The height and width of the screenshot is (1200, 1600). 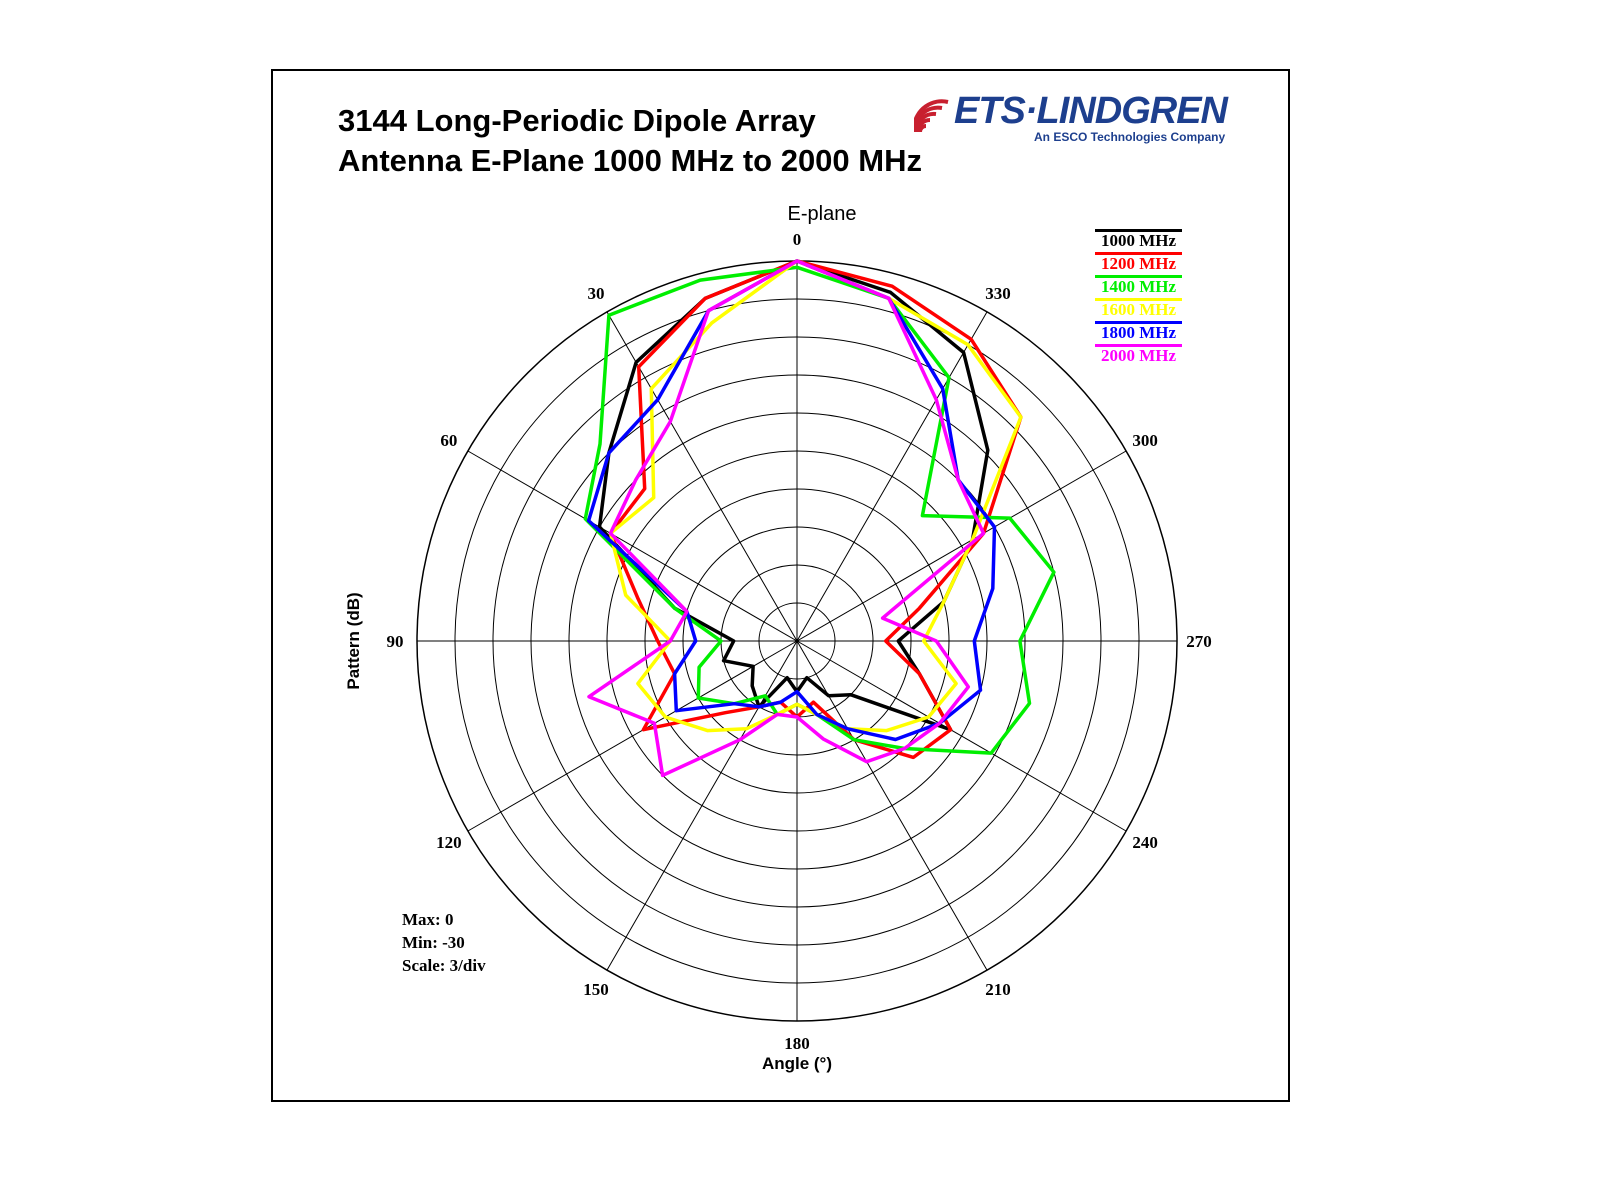 I want to click on min-label: Min: -30, so click(x=433, y=942).